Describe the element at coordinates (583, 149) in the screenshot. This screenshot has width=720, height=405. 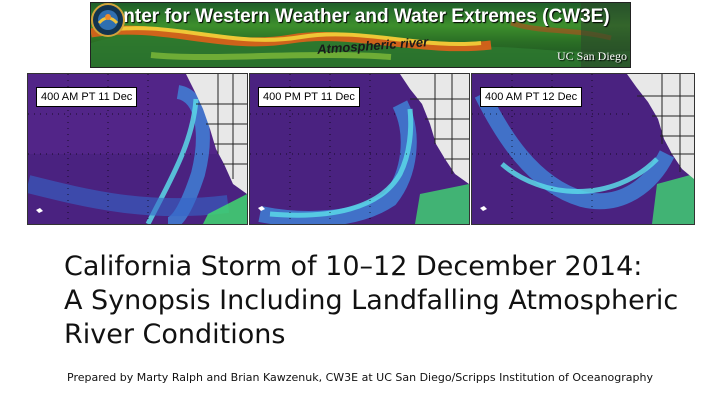
I see `map-panel-3: 400 AM PT 12 Dec` at that location.